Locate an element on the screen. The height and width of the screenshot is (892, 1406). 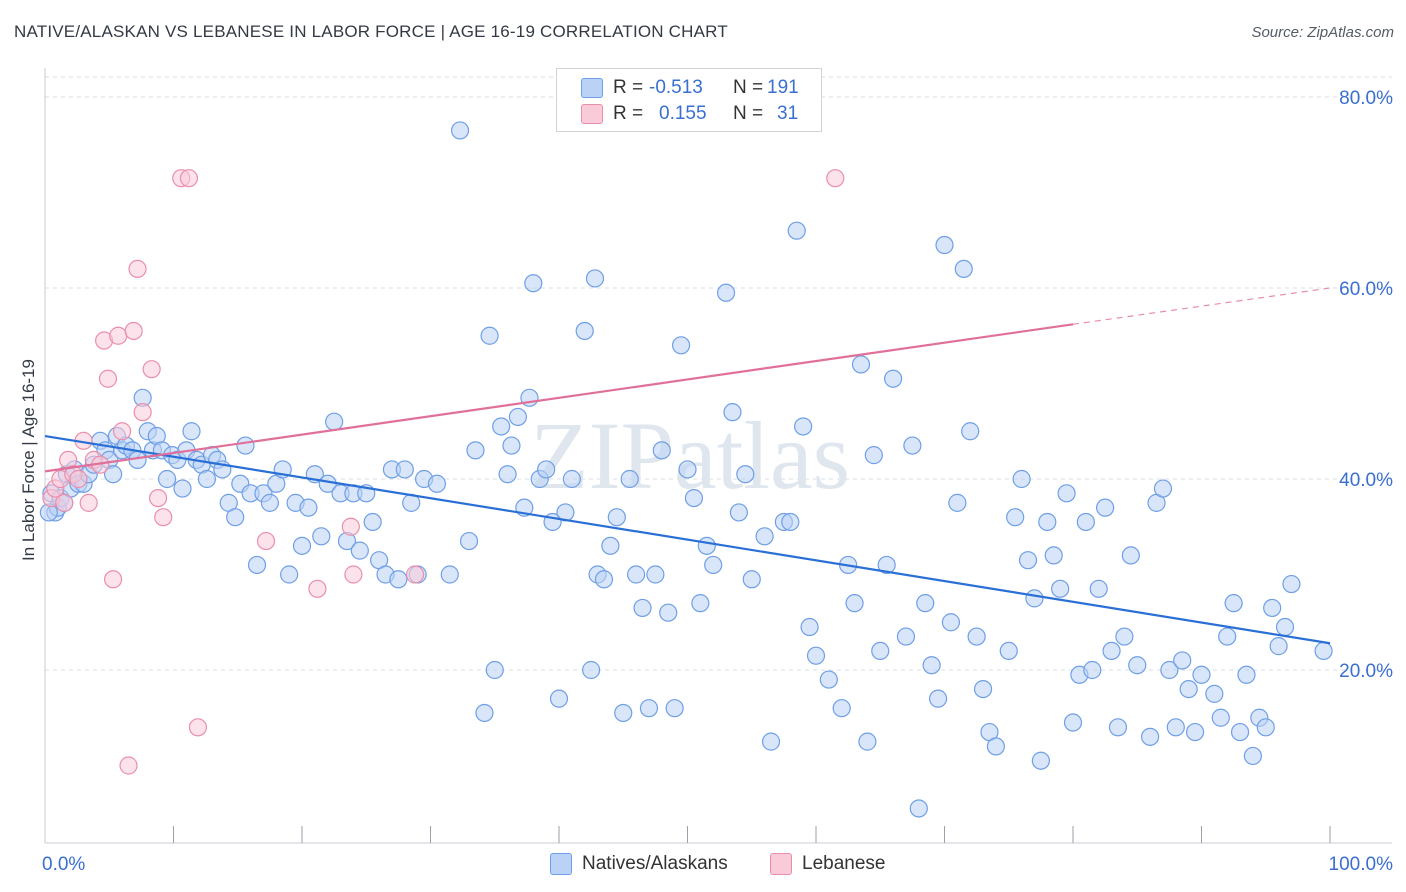
legend-label-lebanese: Lebanese is located at coordinates (844, 863).